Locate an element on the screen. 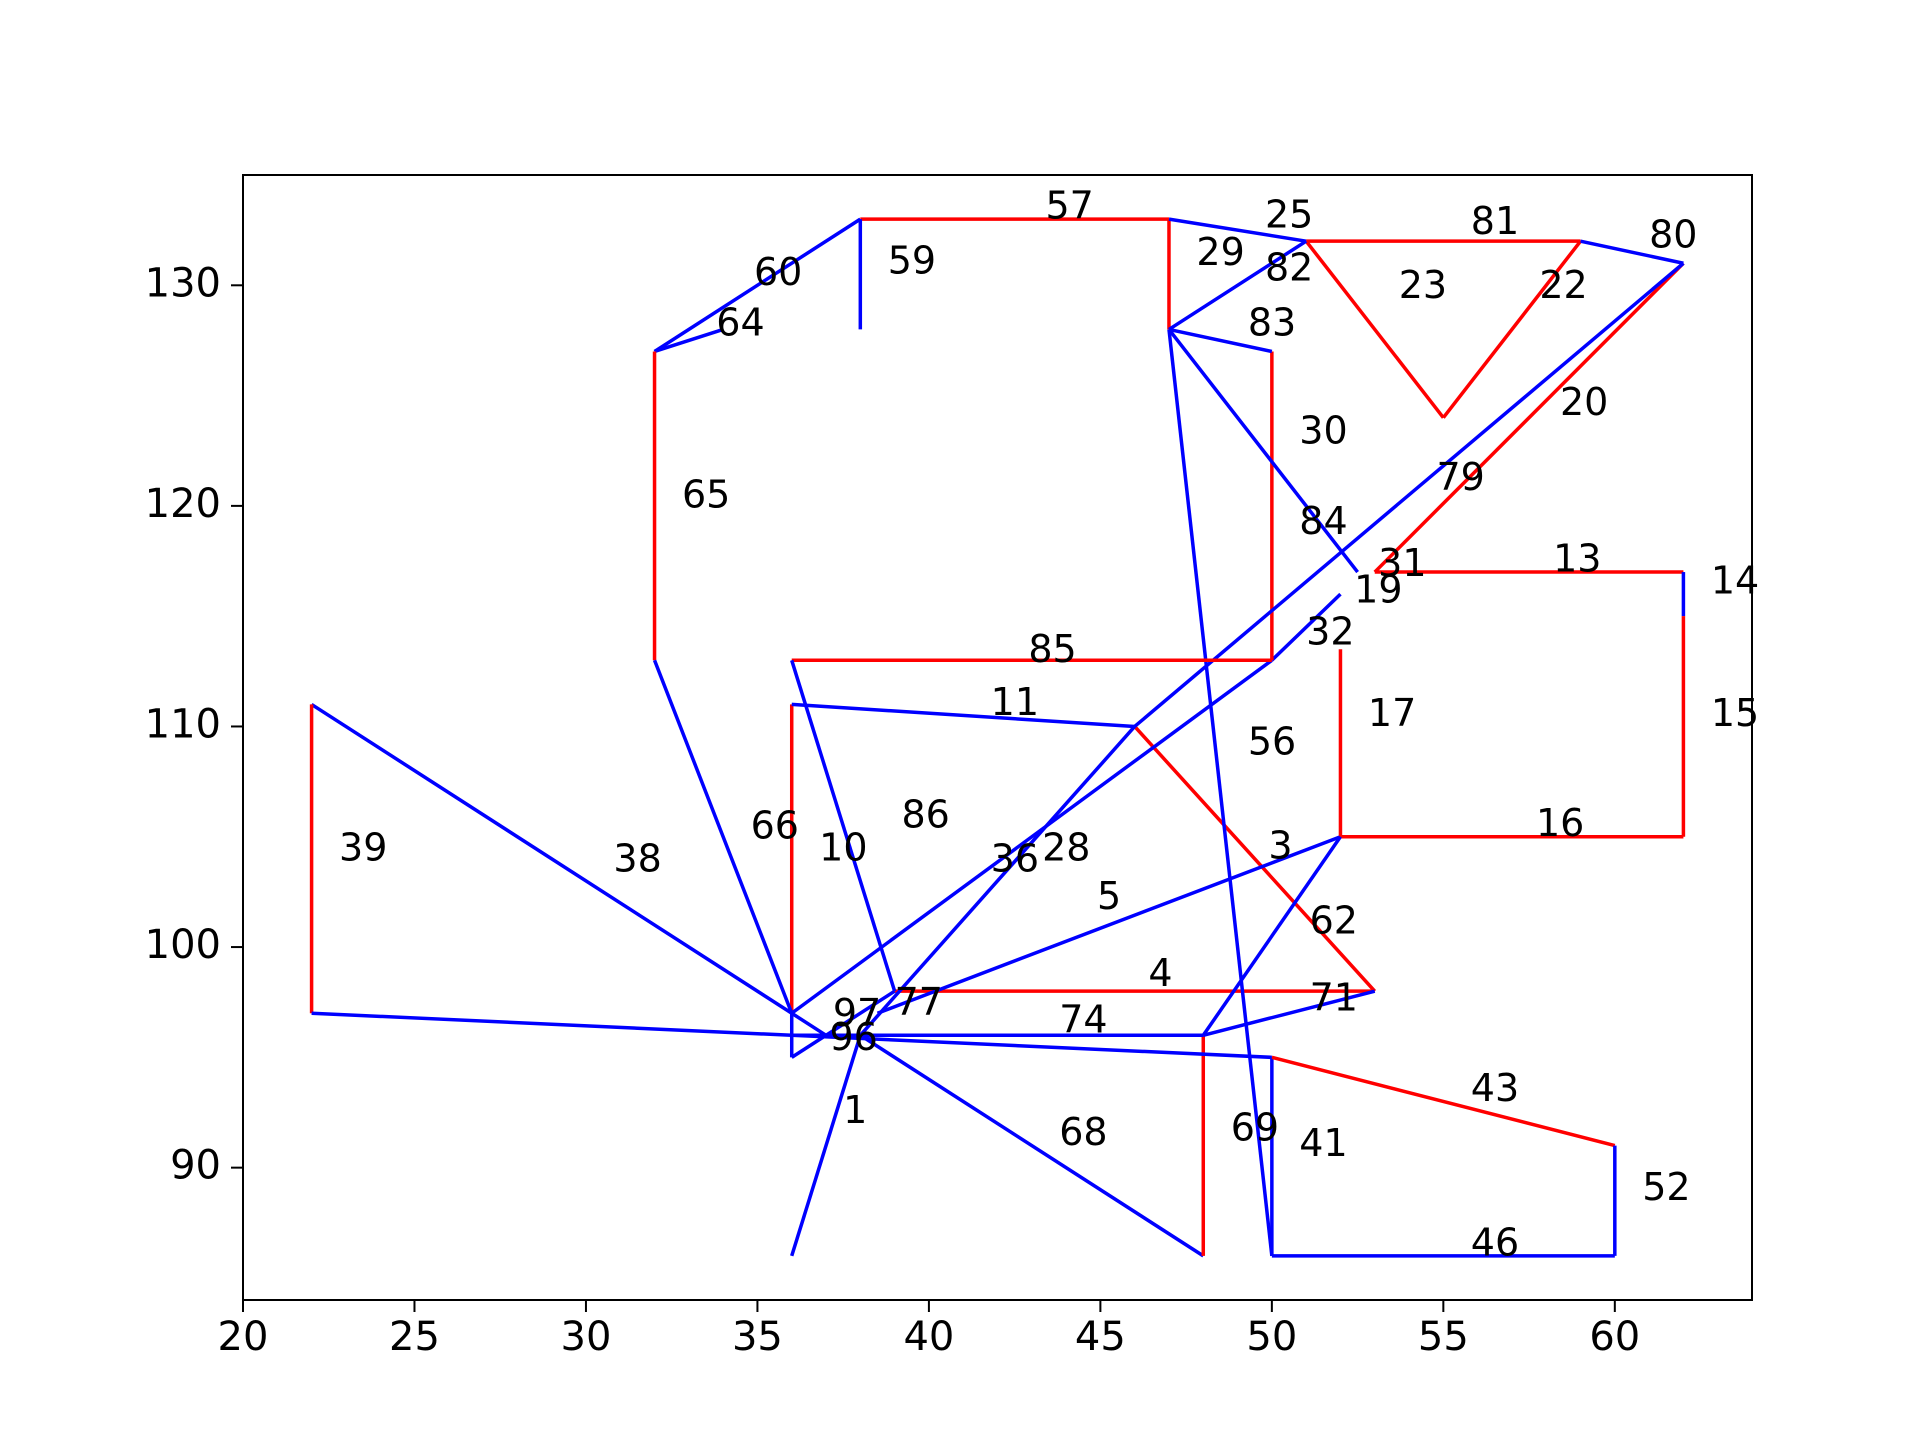  segment-label-1: 1 is located at coordinates (855, 1110).